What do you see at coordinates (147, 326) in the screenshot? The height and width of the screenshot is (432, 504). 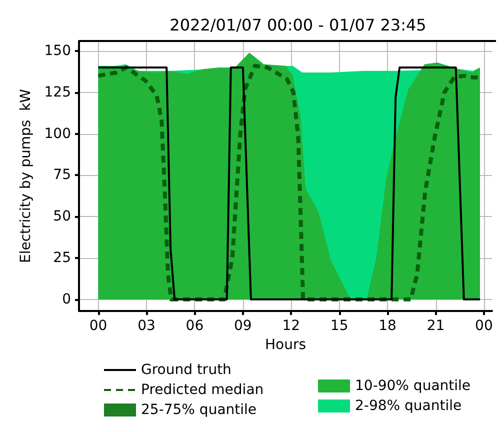 I see `x-tick-label: 03` at bounding box center [147, 326].